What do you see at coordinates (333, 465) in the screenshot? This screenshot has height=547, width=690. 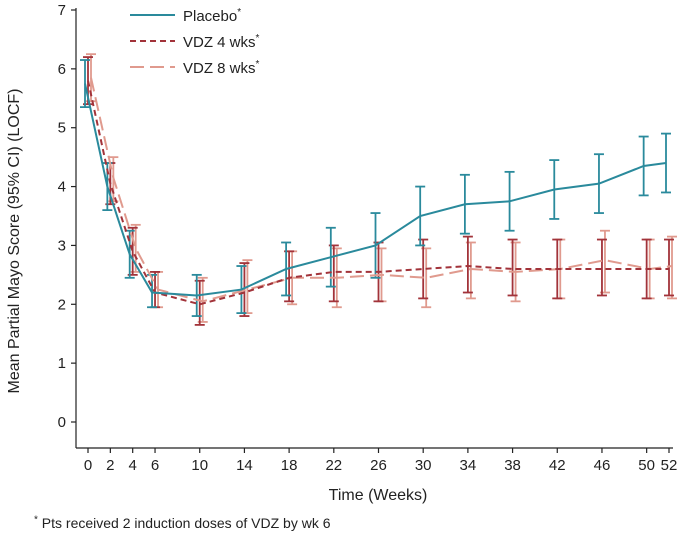 I see `x-tick-label: 22` at bounding box center [333, 465].